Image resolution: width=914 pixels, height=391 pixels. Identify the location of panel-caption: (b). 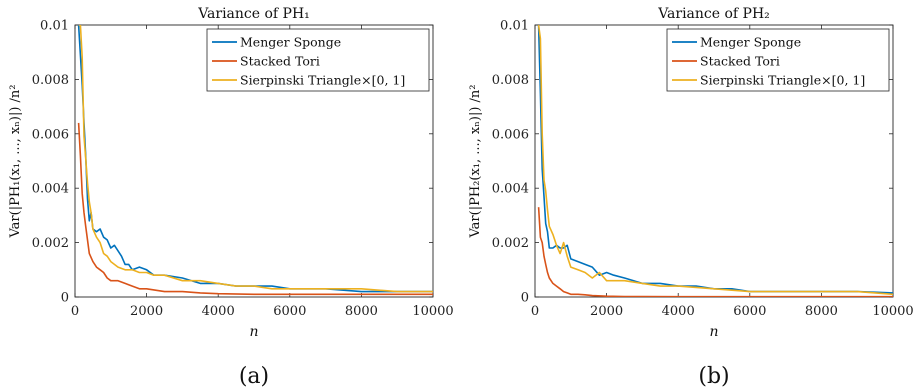
(713, 376).